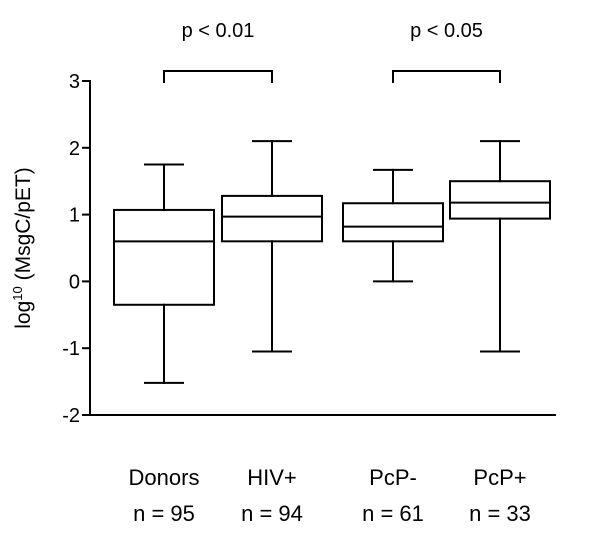 The width and height of the screenshot is (600, 543). I want to click on significance-annotations: p < 0.01 p < 0.05, so click(332, 51).